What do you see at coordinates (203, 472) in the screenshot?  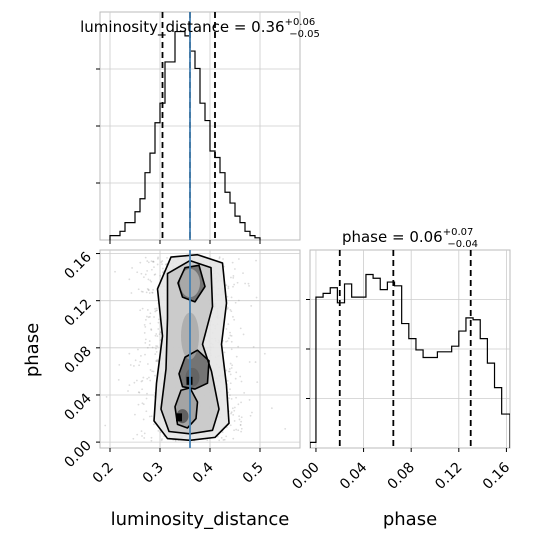 I see `scatter-xtick-label-2: 0.4` at bounding box center [203, 472].